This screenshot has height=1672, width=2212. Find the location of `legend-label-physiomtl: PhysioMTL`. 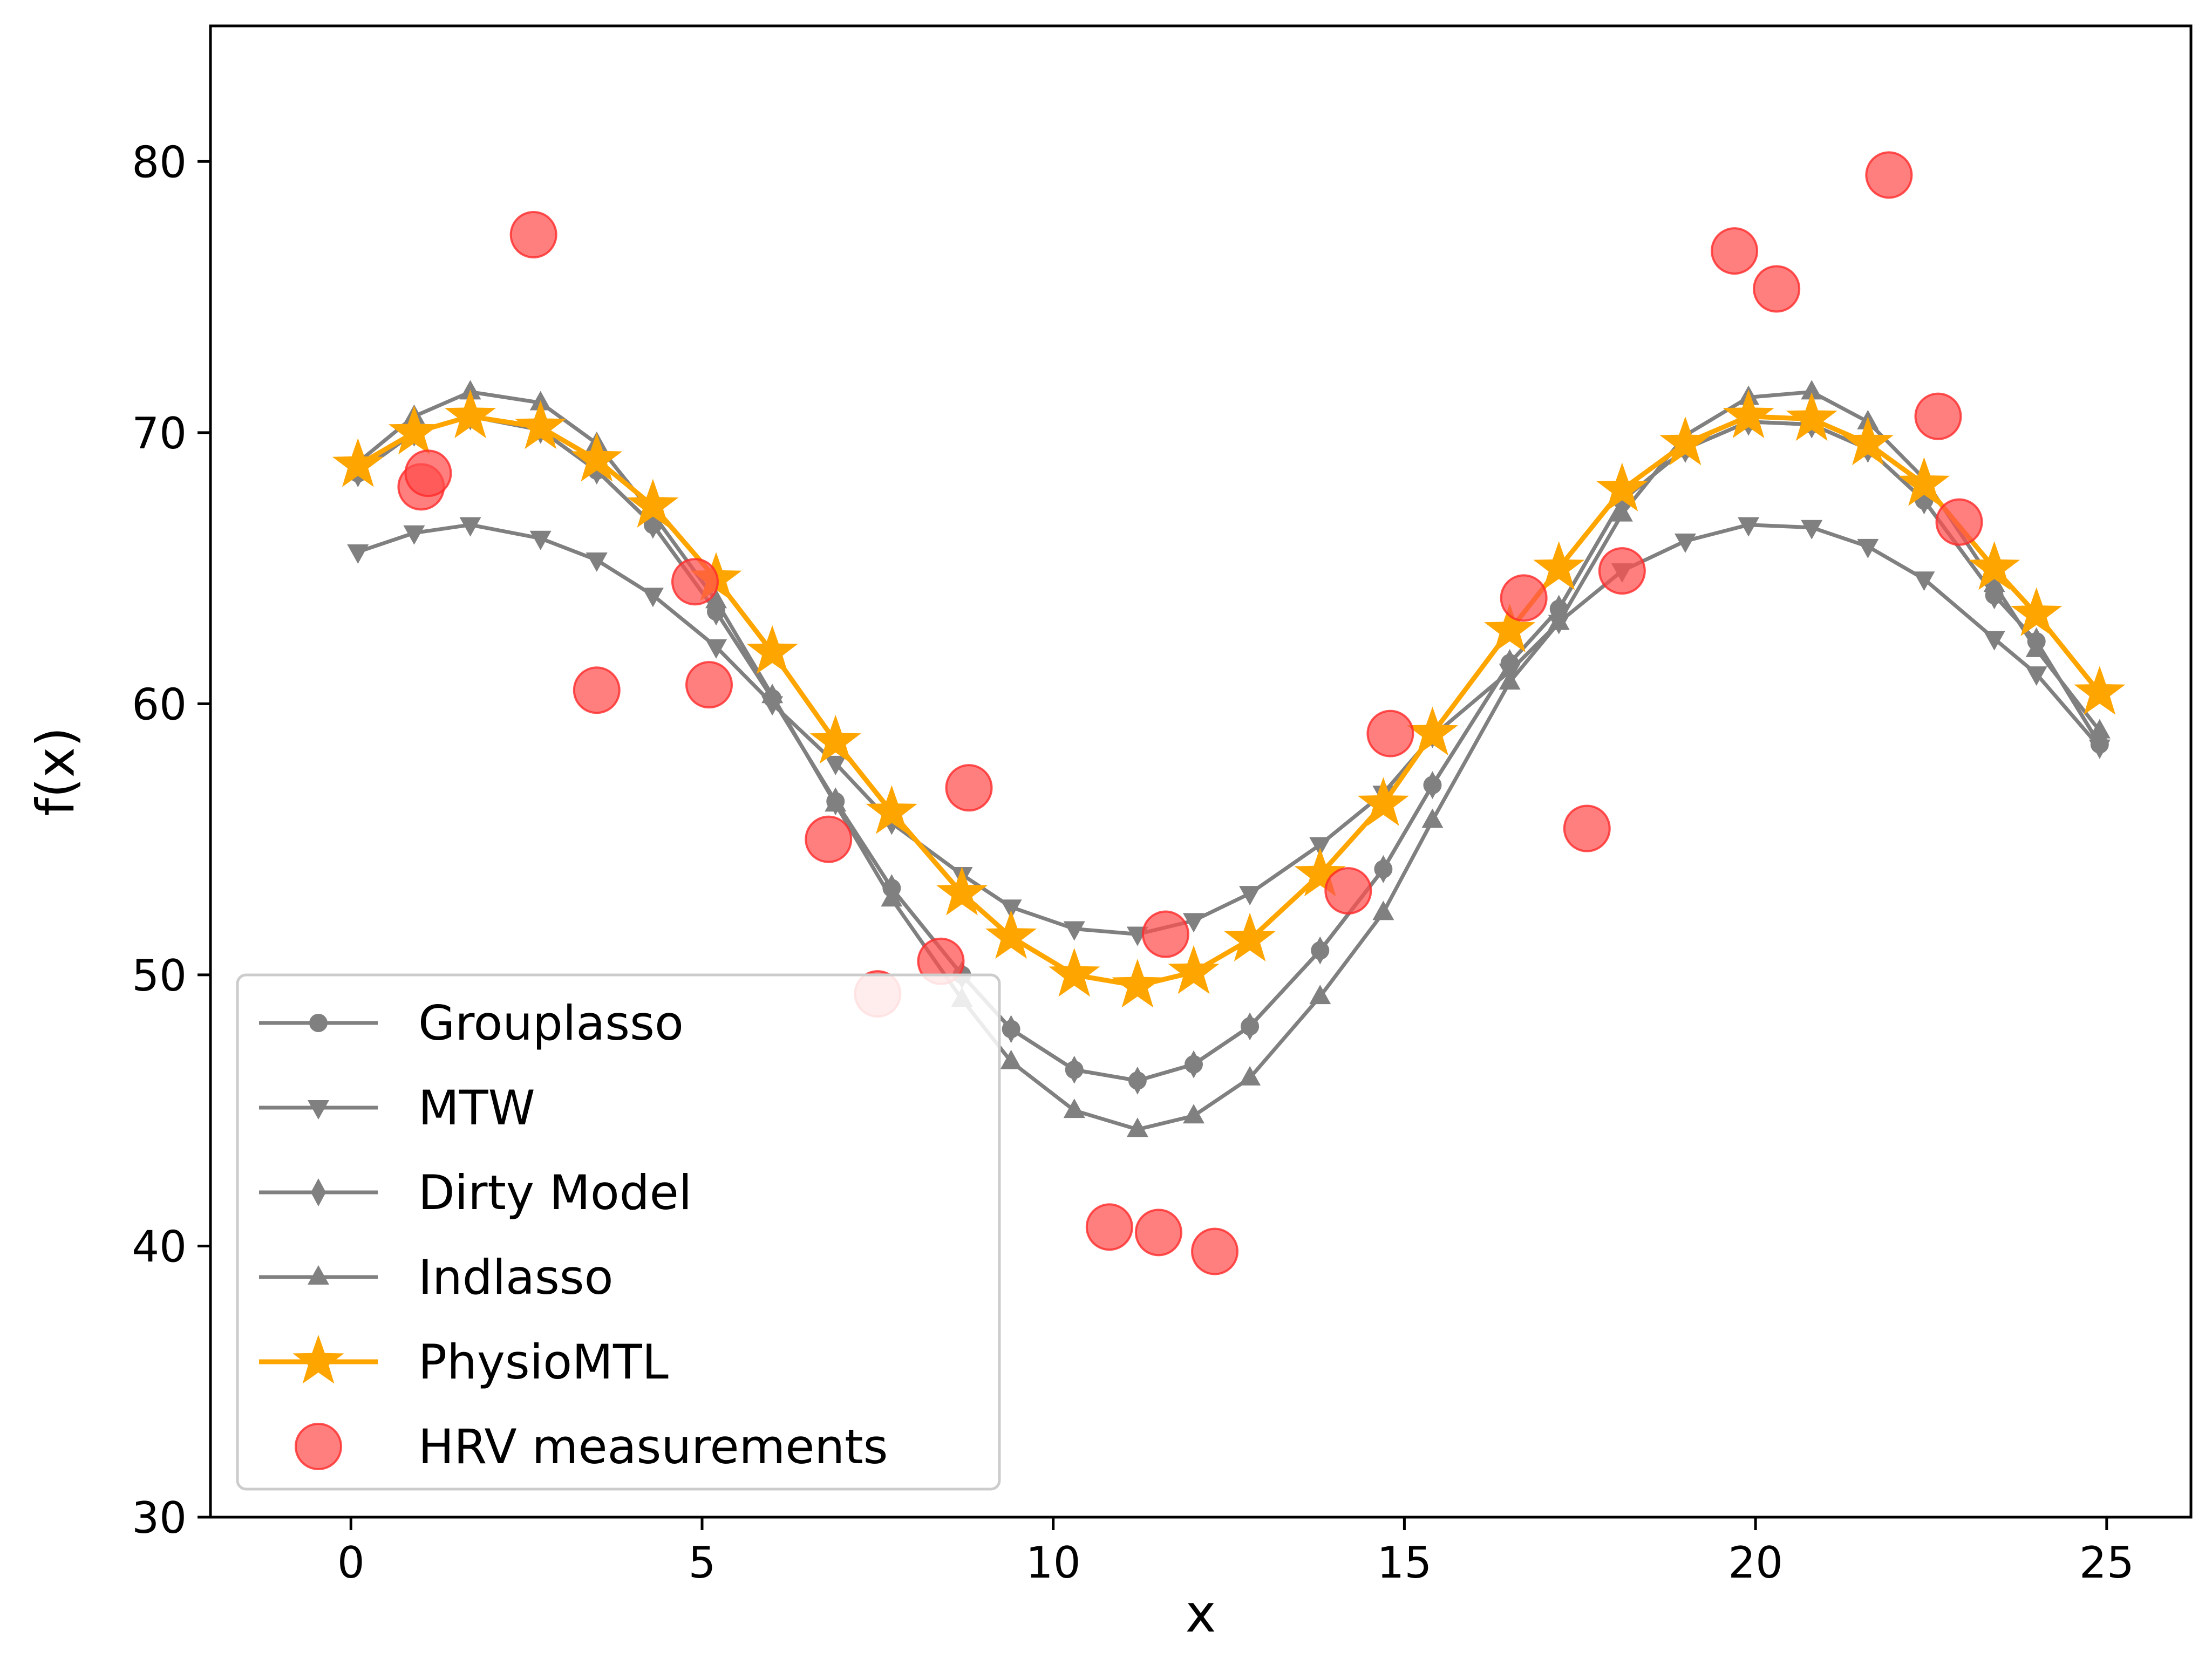

legend-label-physiomtl: PhysioMTL is located at coordinates (543, 1362).